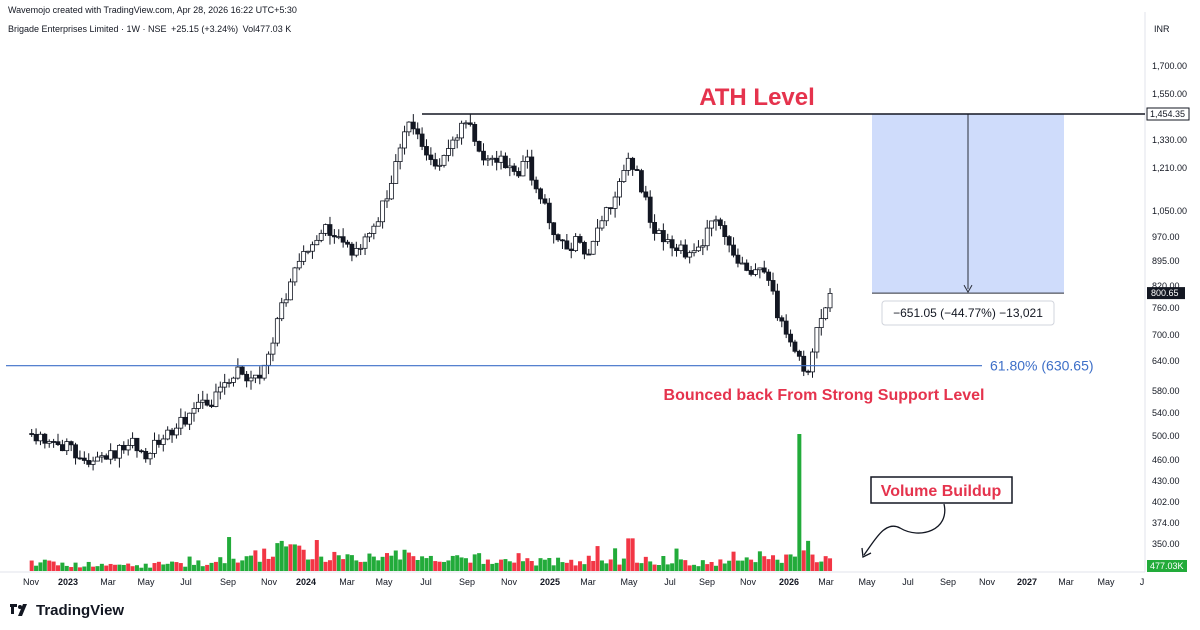  What do you see at coordinates (31, 582) in the screenshot?
I see `time-tick-label: Nov` at bounding box center [31, 582].